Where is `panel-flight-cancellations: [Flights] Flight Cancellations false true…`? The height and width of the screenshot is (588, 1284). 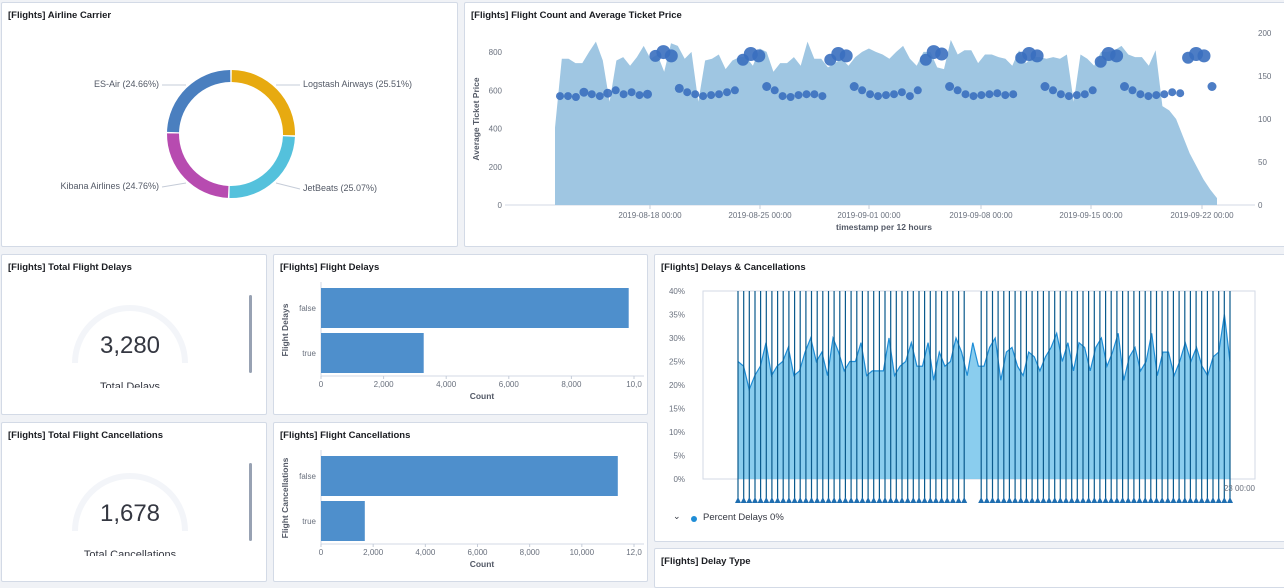
panel-flight-cancellations: [Flights] Flight Cancellations false true… is located at coordinates (460, 502).